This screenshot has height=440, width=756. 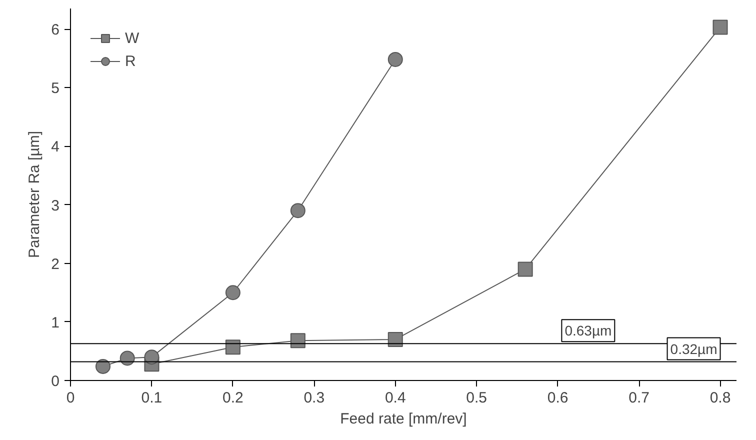 I want to click on x-tick-label: 0, so click(x=70, y=398).